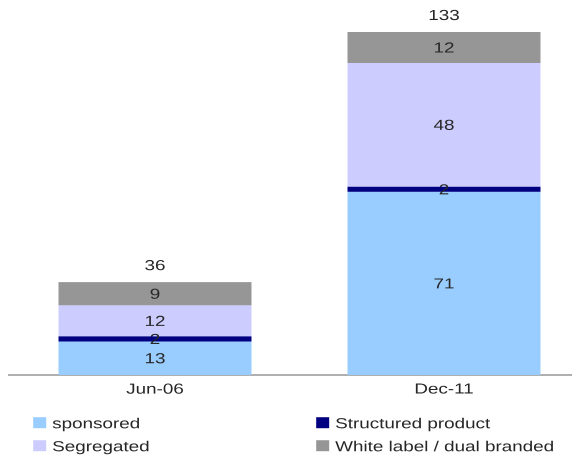 This screenshot has width=581, height=456. What do you see at coordinates (100, 447) in the screenshot?
I see `legend-label: Segregated` at bounding box center [100, 447].